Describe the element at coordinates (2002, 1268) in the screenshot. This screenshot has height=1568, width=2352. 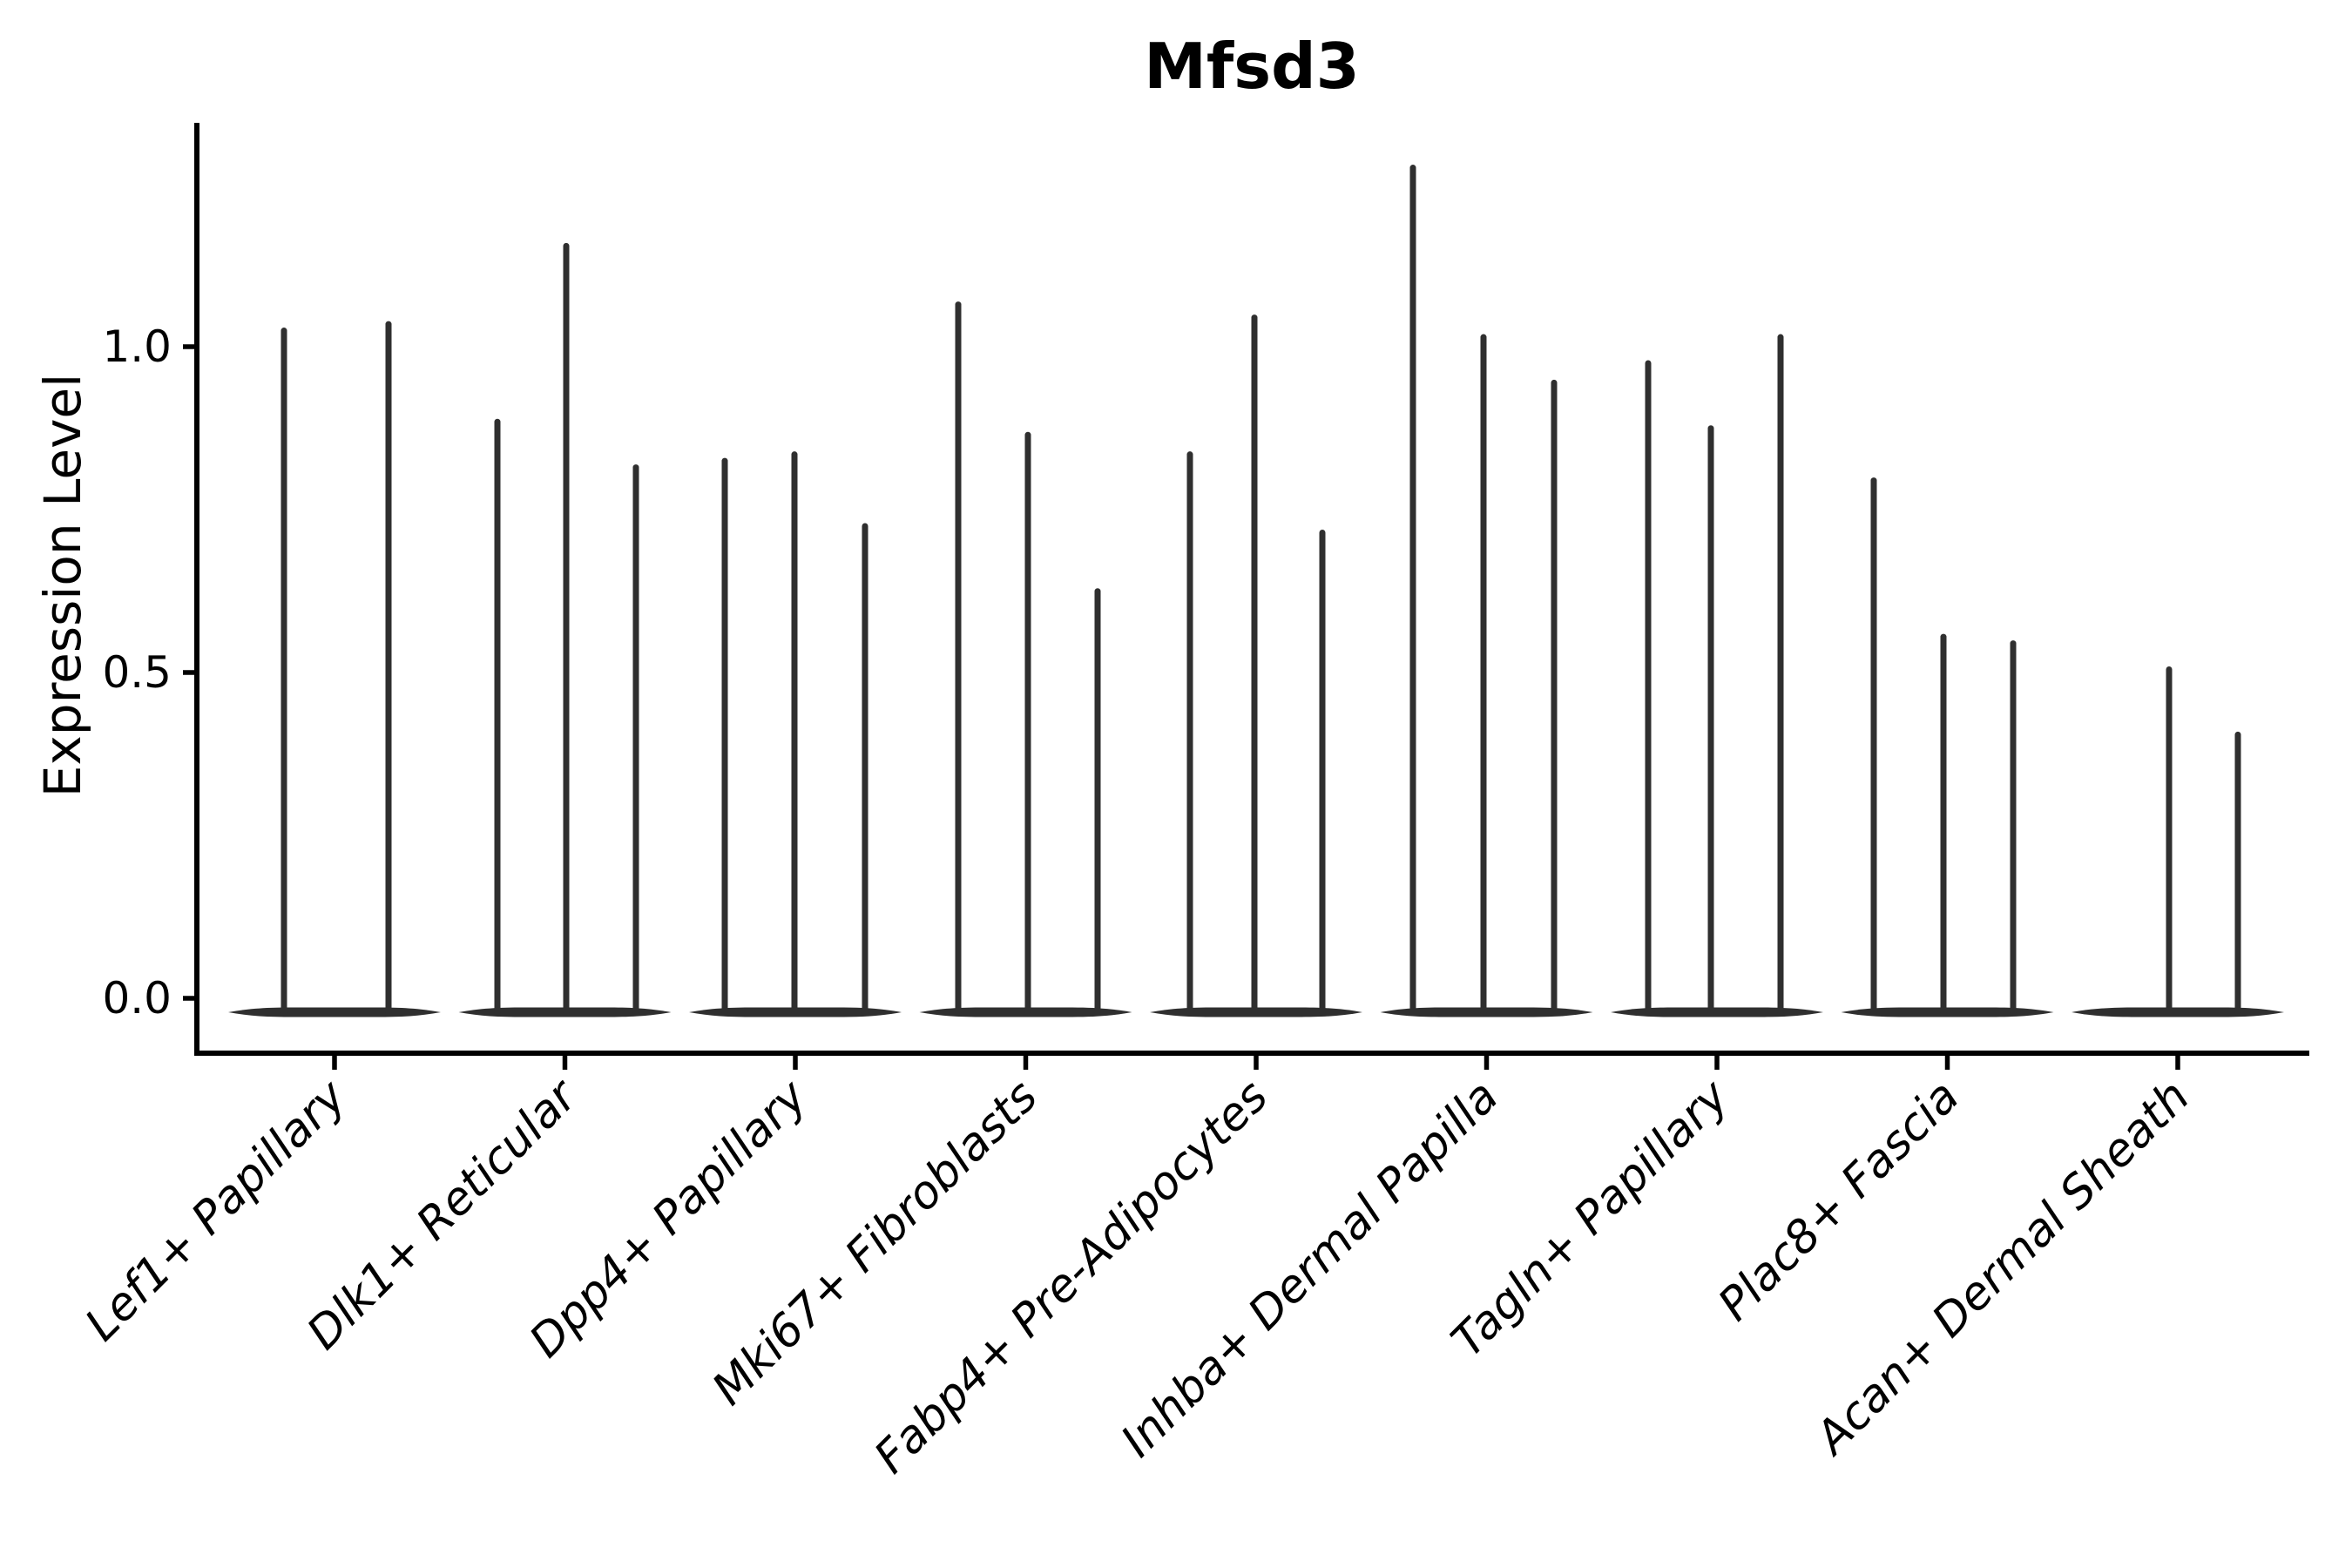
I see `x-tick-label: Acan+ Dermal Sheath` at that location.